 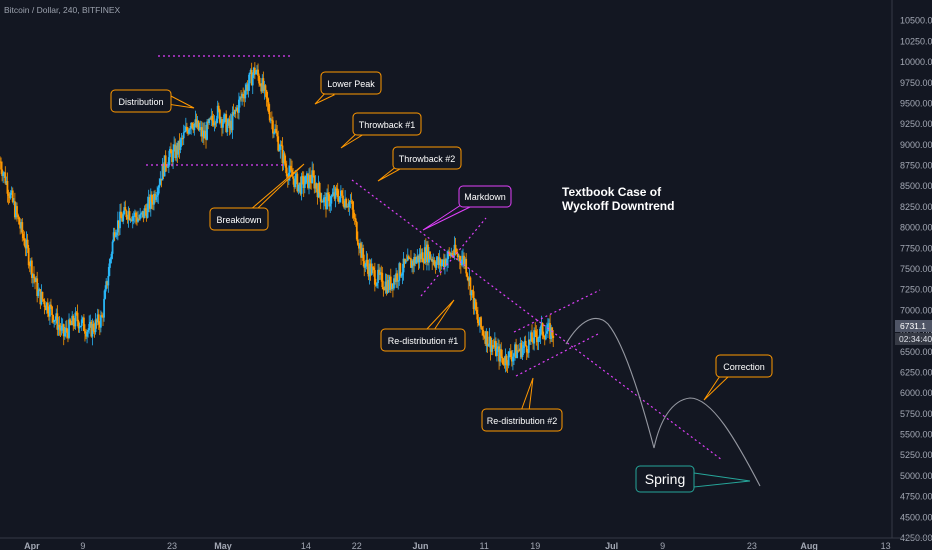 I want to click on redistribution-2-channel-top, so click(x=557, y=311).